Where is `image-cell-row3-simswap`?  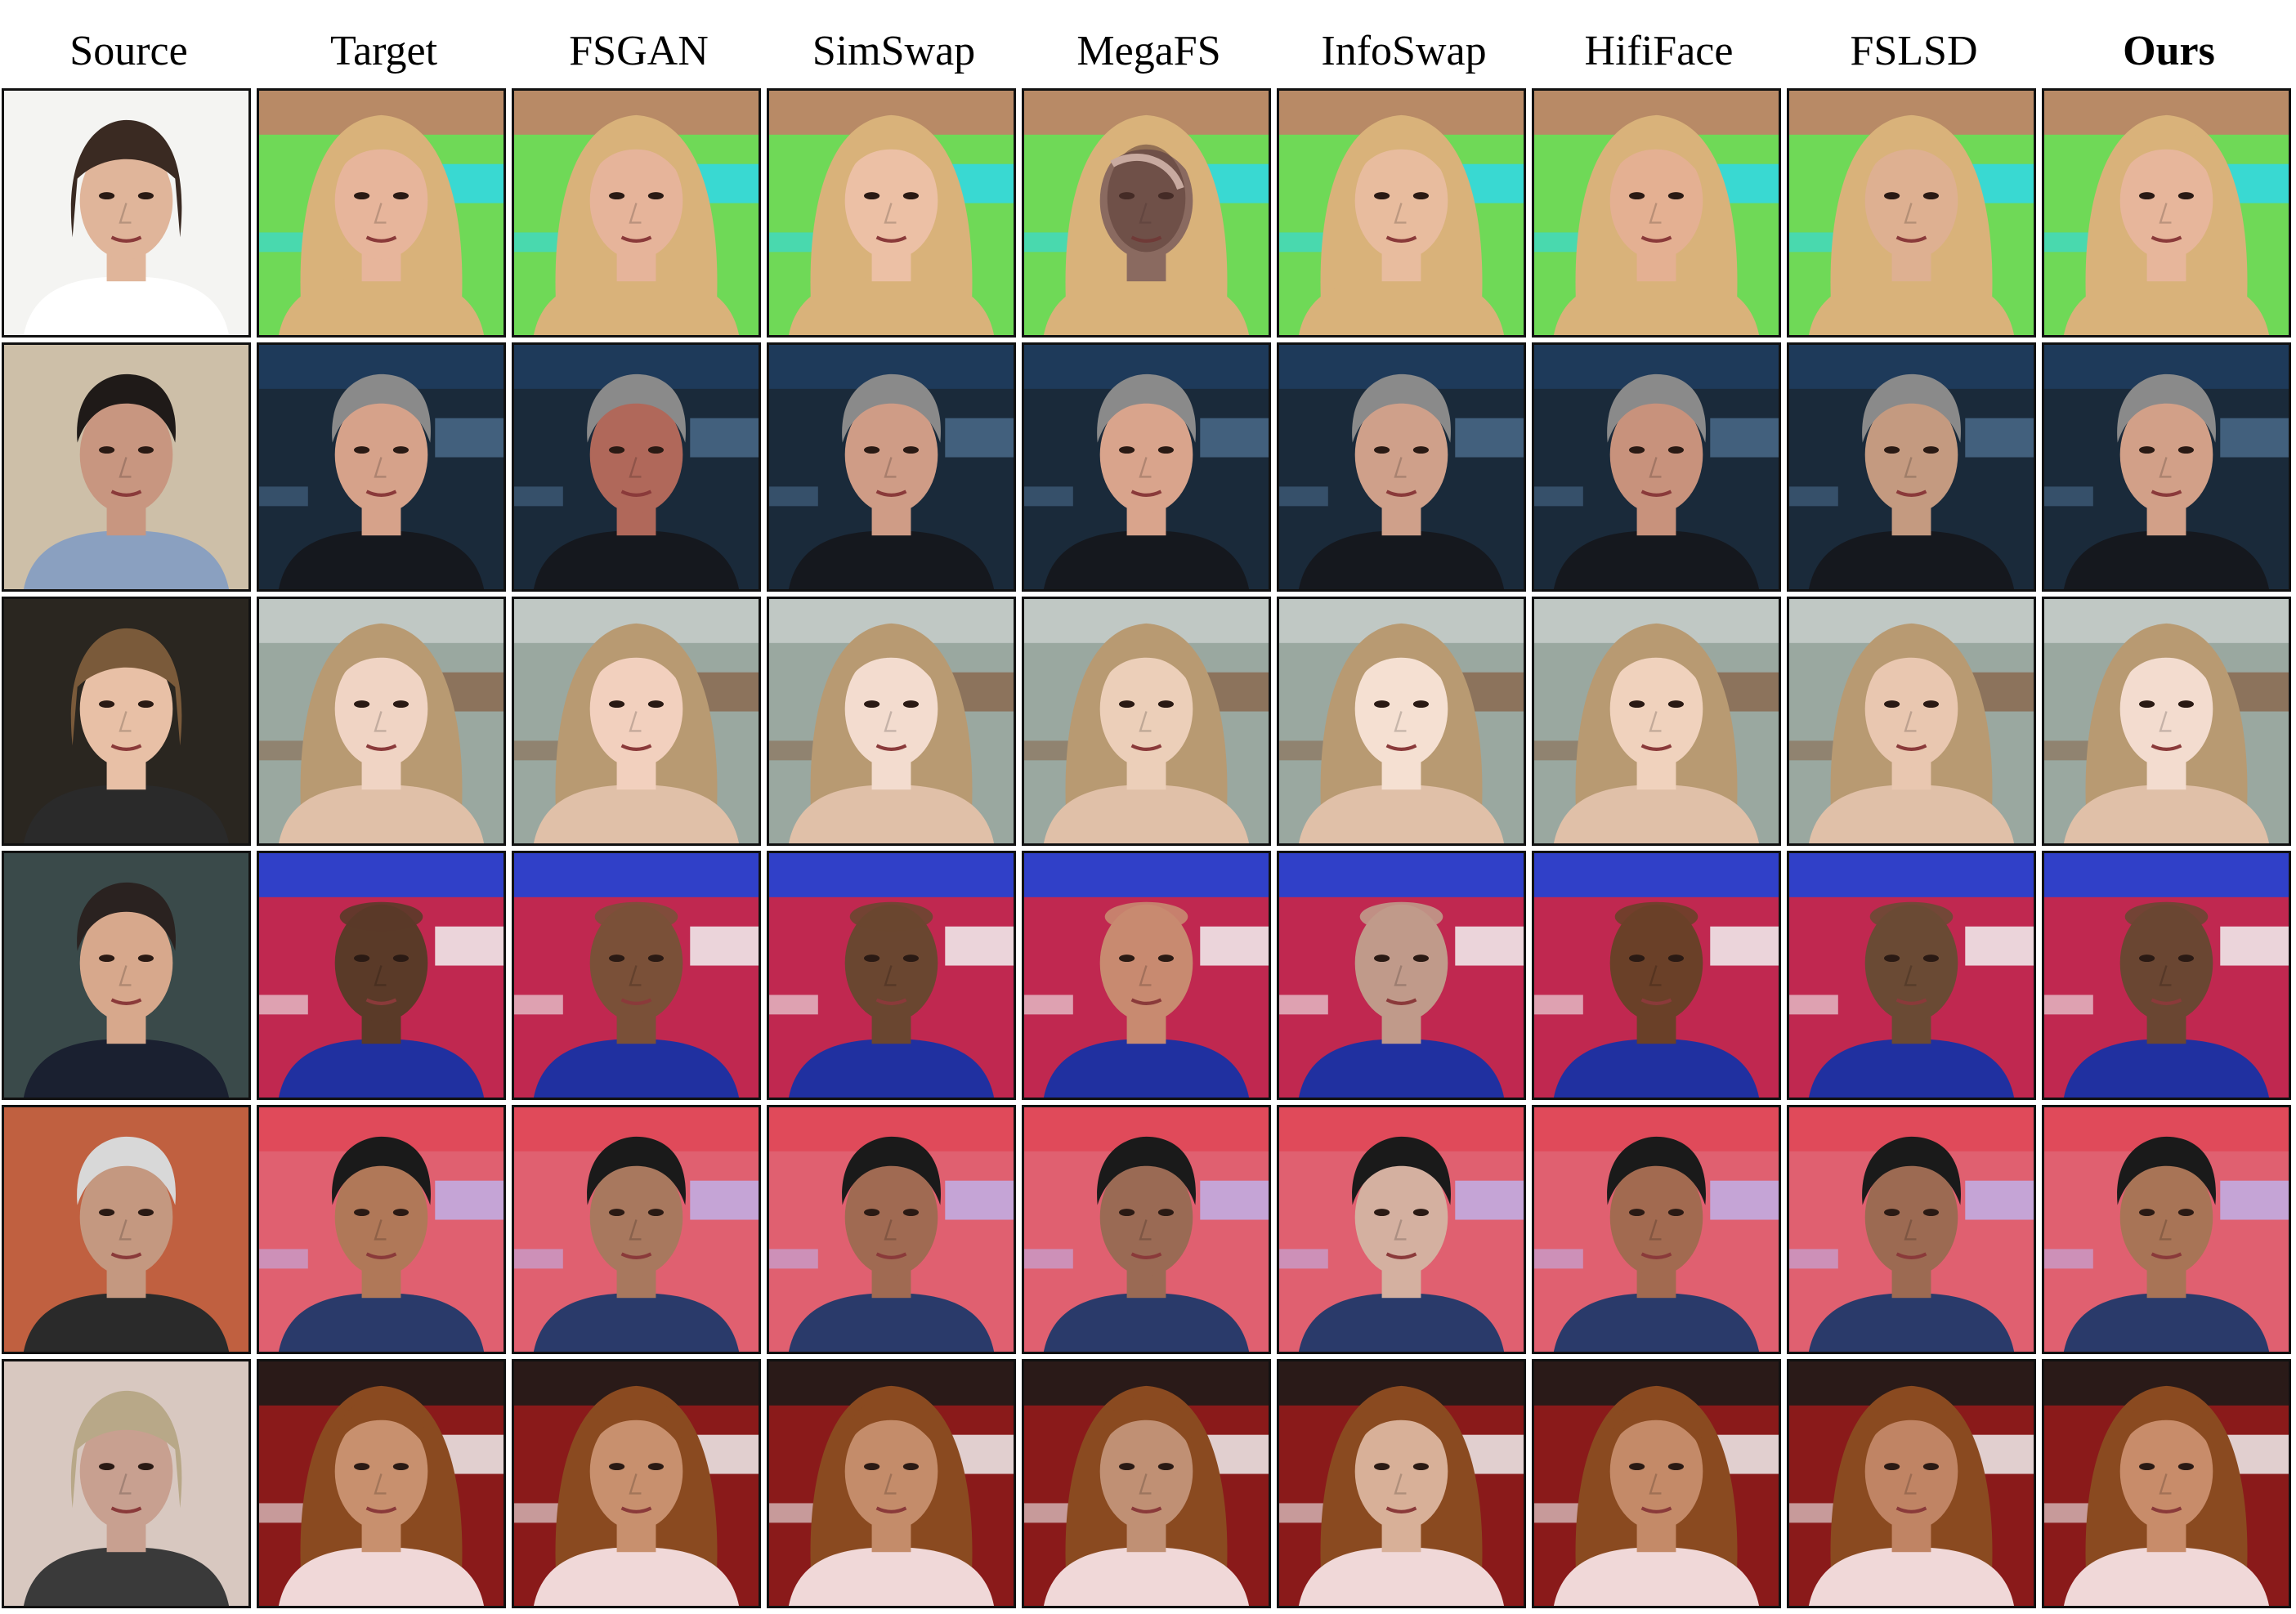 image-cell-row3-simswap is located at coordinates (892, 721).